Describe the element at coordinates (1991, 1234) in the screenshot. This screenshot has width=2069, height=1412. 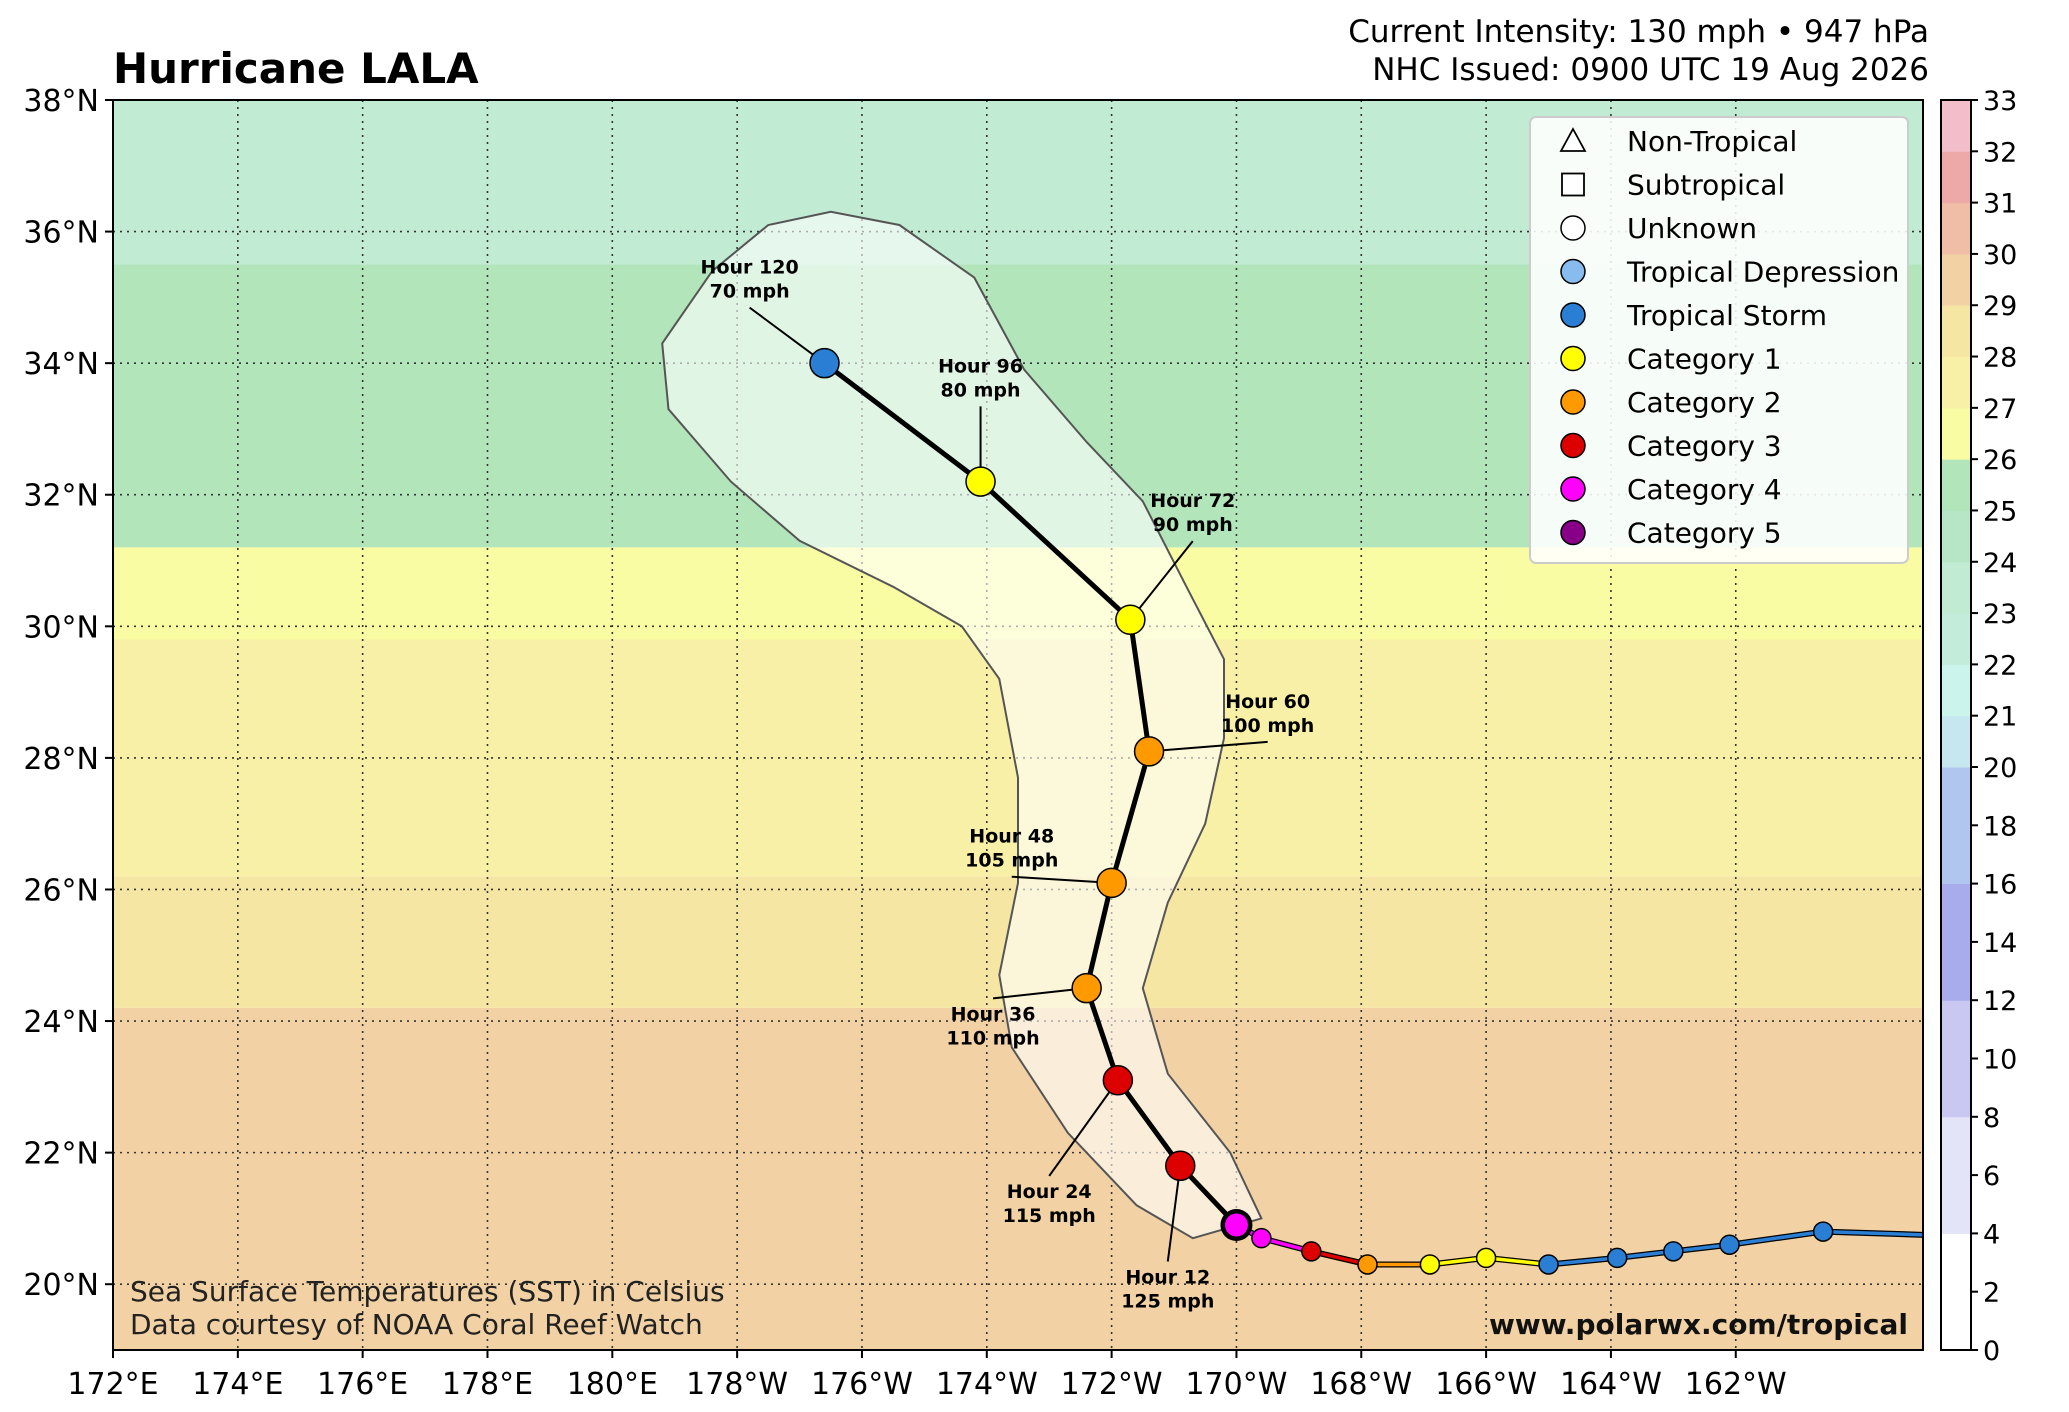
I see `colorbar-tick-label: 4` at that location.